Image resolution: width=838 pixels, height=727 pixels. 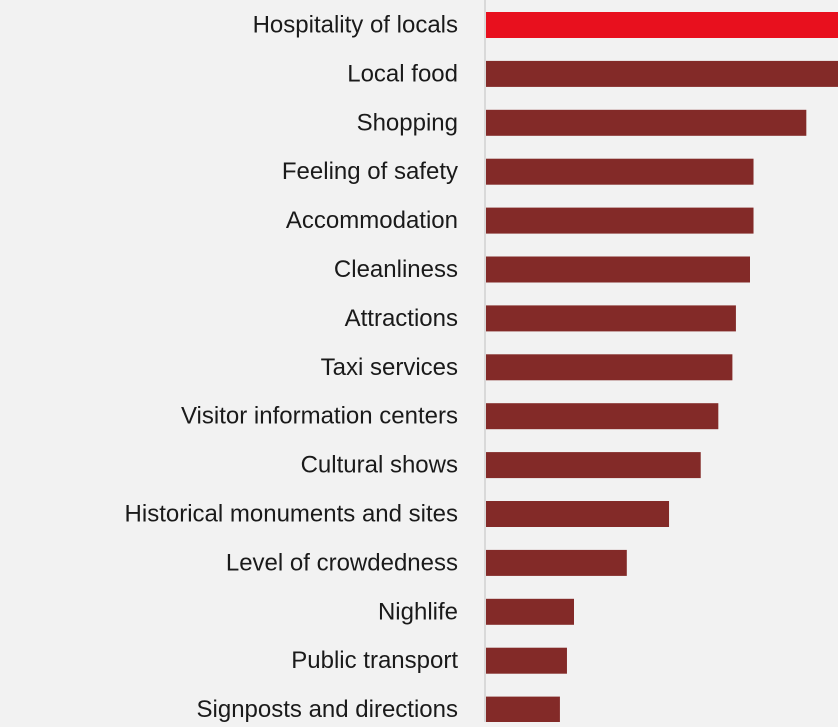 What do you see at coordinates (374, 660) in the screenshot?
I see `category-label: Public transport` at bounding box center [374, 660].